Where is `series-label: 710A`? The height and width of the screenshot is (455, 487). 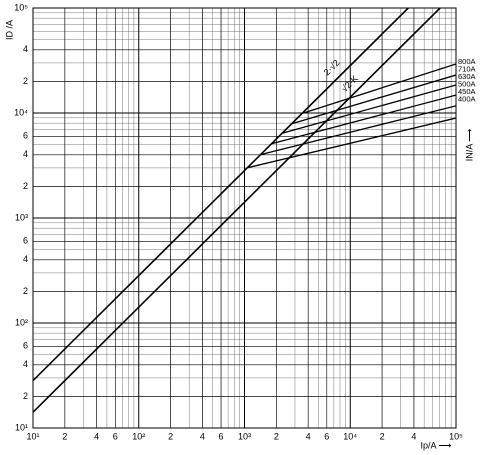 series-label: 710A is located at coordinates (467, 68).